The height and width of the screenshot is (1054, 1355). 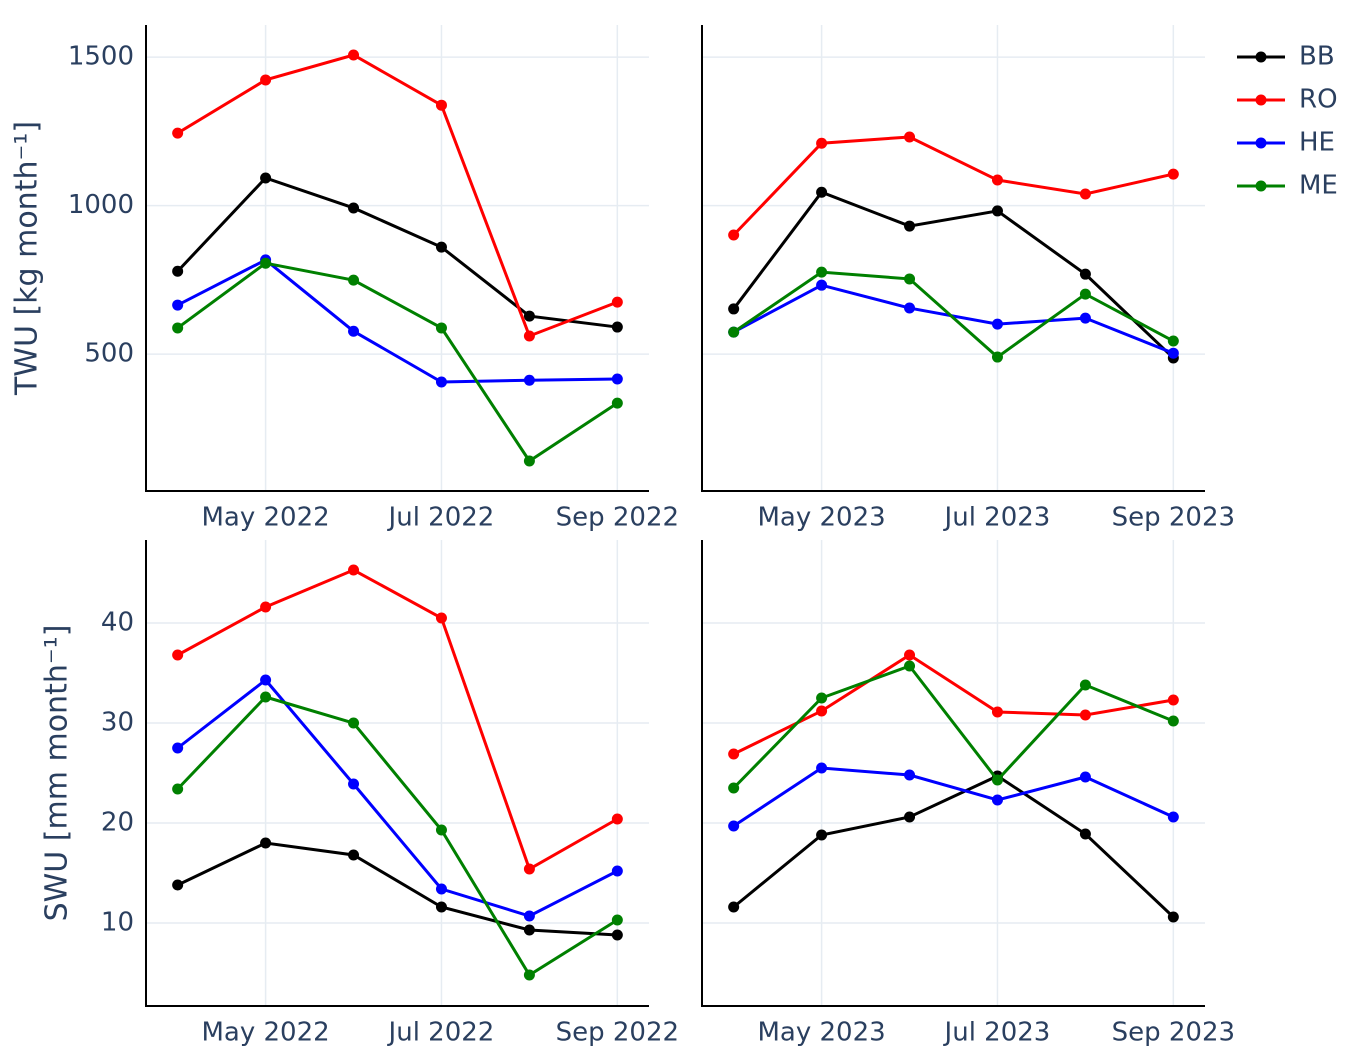 I want to click on y-tick-label: 20, so click(x=117, y=823).